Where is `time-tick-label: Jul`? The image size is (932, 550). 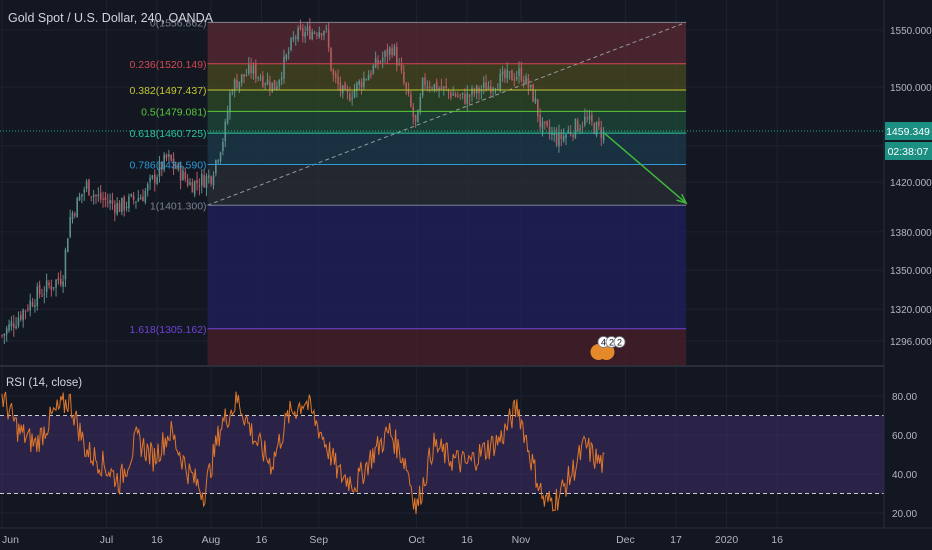 time-tick-label: Jul is located at coordinates (106, 540).